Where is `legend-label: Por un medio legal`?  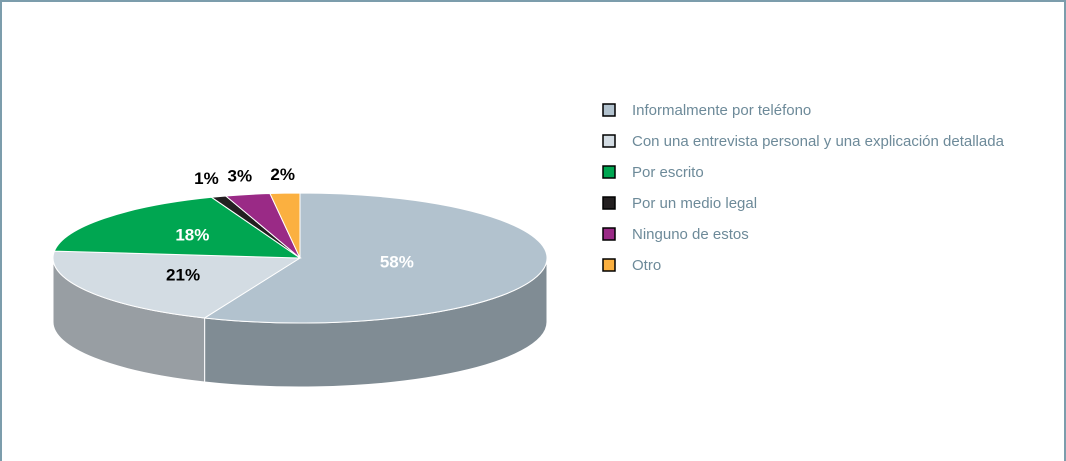 legend-label: Por un medio legal is located at coordinates (694, 203).